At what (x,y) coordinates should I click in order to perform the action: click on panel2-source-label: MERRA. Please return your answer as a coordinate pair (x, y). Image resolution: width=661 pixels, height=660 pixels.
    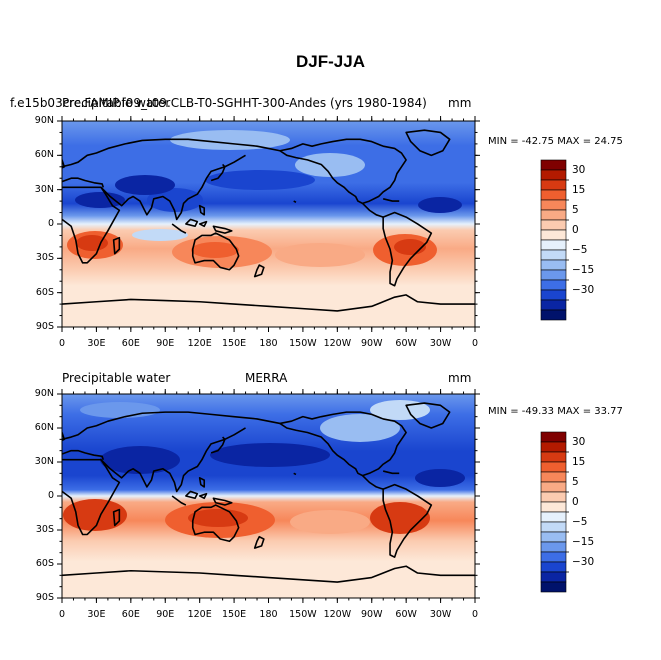
    Looking at the image, I should click on (266, 378).